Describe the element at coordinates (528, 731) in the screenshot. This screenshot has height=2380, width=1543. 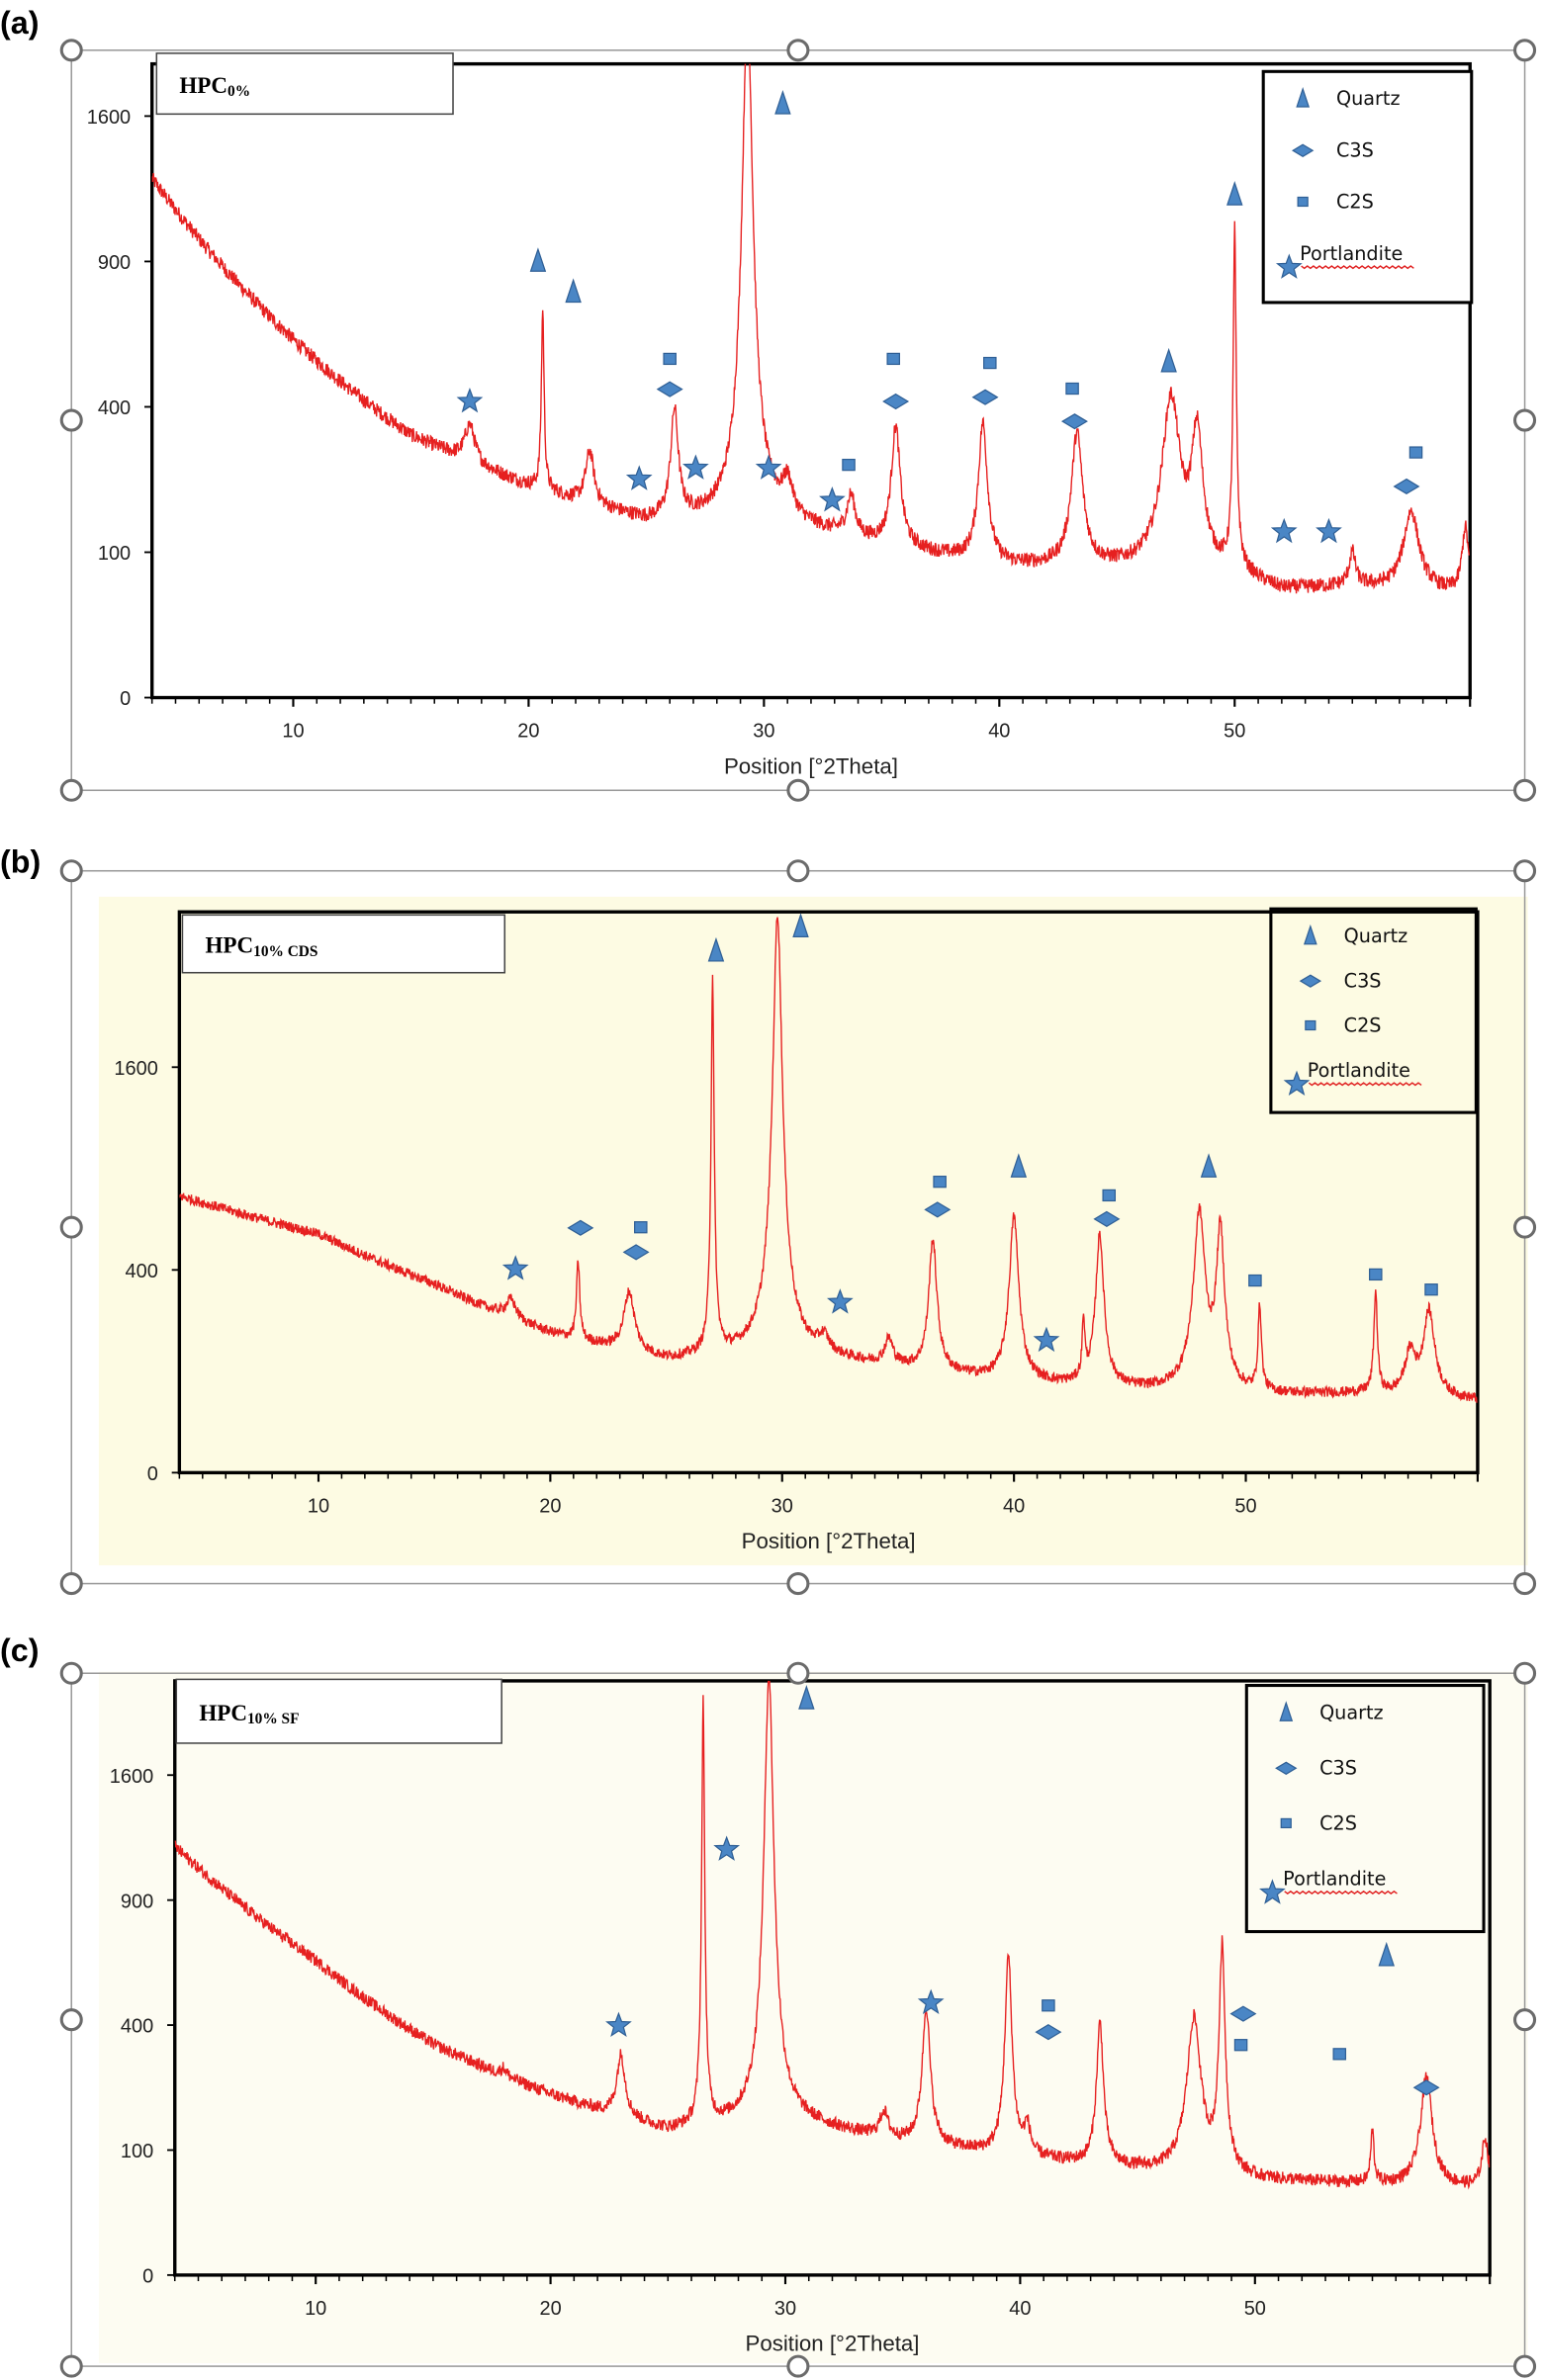
I see `x-tick-label: 20` at that location.